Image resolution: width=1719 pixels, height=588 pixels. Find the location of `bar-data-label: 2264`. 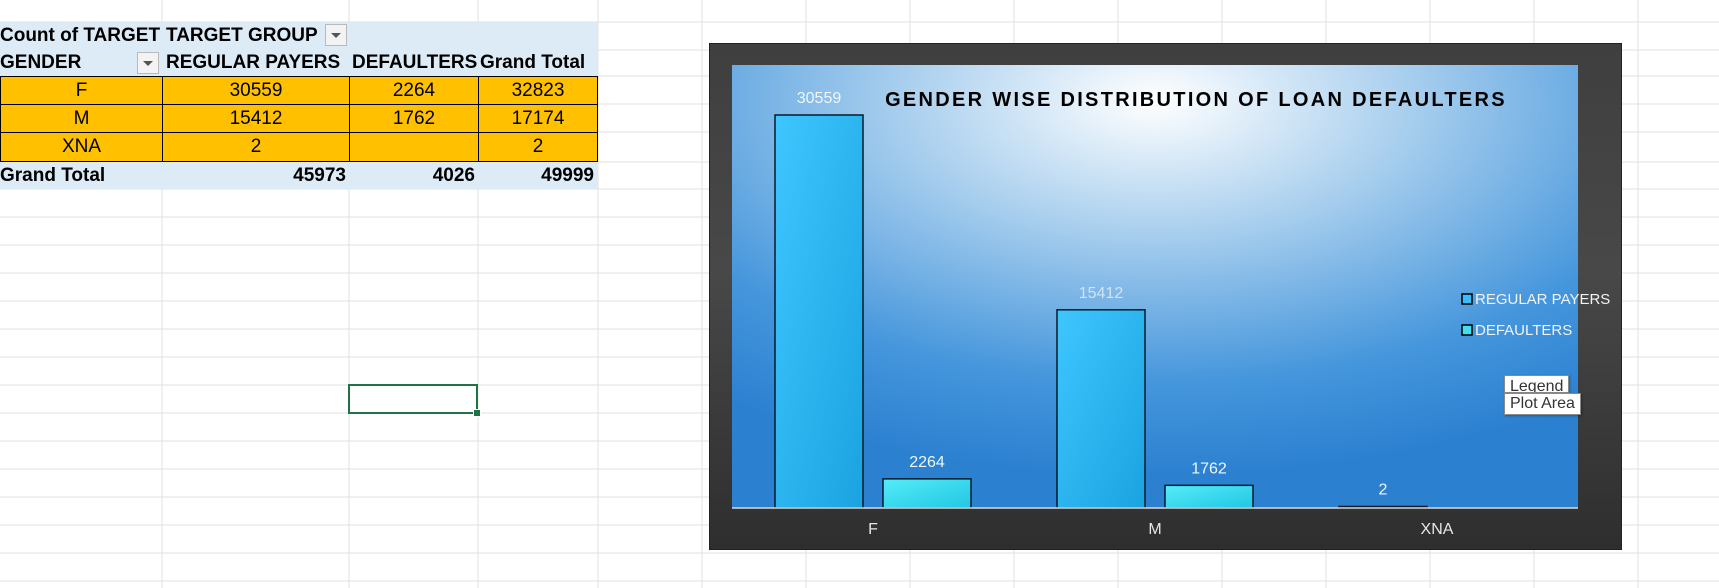

bar-data-label: 2264 is located at coordinates (927, 462).